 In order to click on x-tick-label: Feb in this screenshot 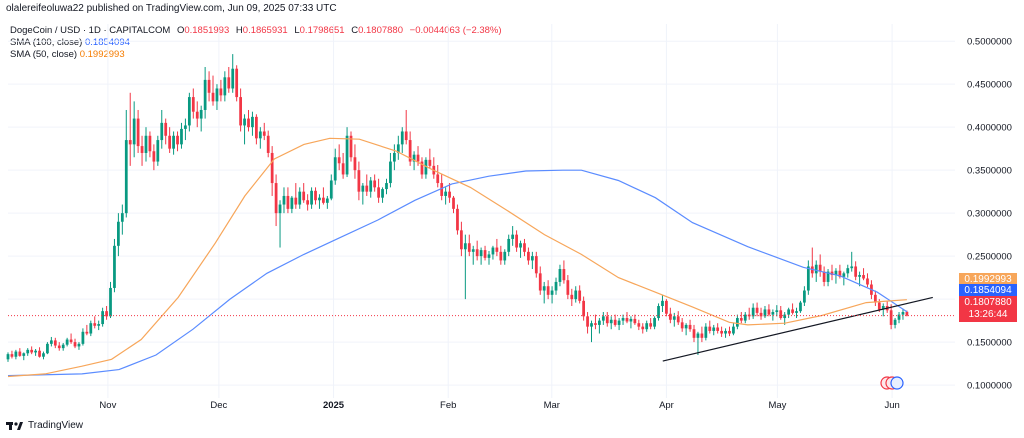, I will do `click(448, 405)`.